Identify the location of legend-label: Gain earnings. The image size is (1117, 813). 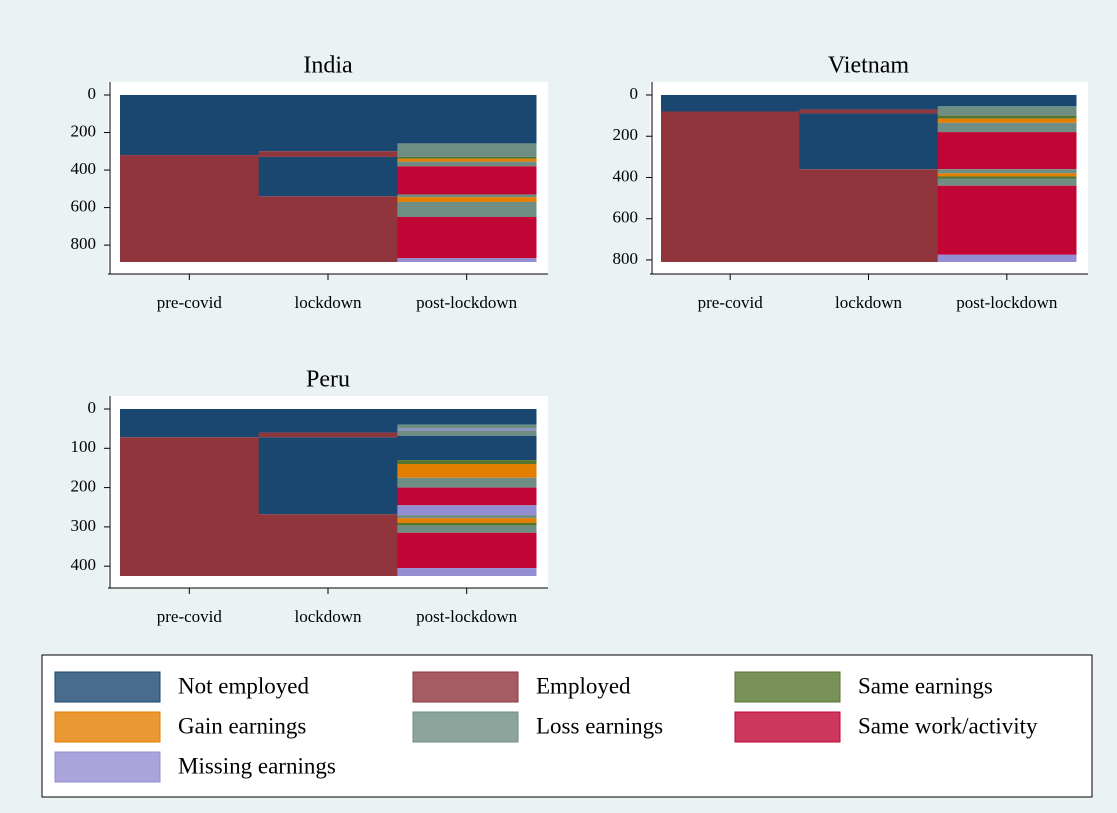
(242, 725).